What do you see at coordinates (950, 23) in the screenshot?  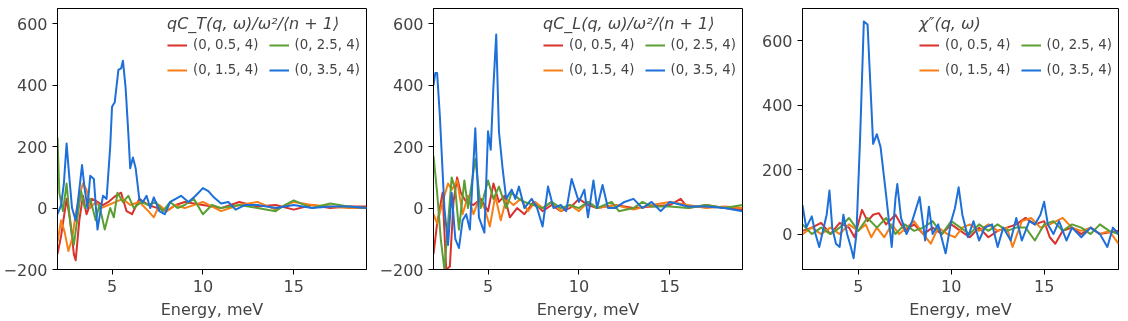 I see `legend-title: χ″(q, ω)` at bounding box center [950, 23].